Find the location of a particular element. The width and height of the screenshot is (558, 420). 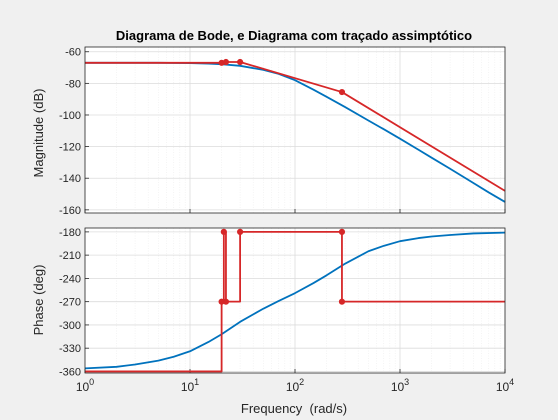

phase-y-tick-label: -330 is located at coordinates (70, 349).